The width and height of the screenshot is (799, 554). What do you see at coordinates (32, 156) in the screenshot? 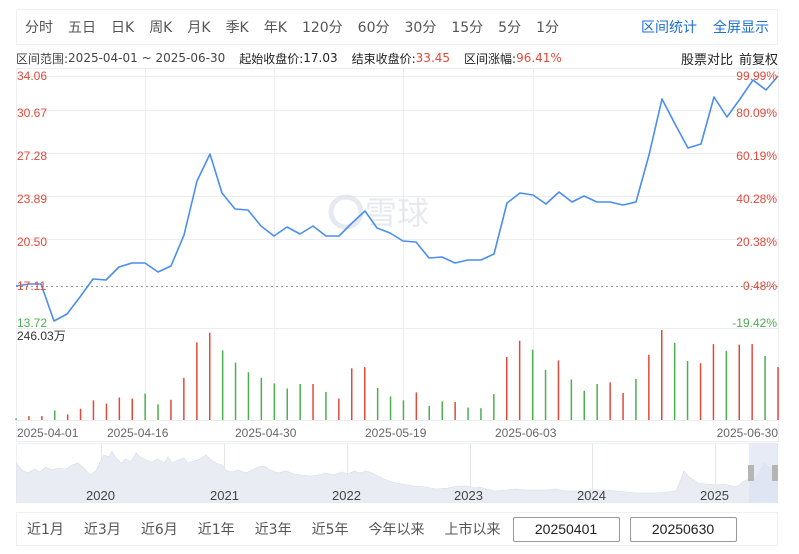
I see `svg-text: 27.28` at bounding box center [32, 156].